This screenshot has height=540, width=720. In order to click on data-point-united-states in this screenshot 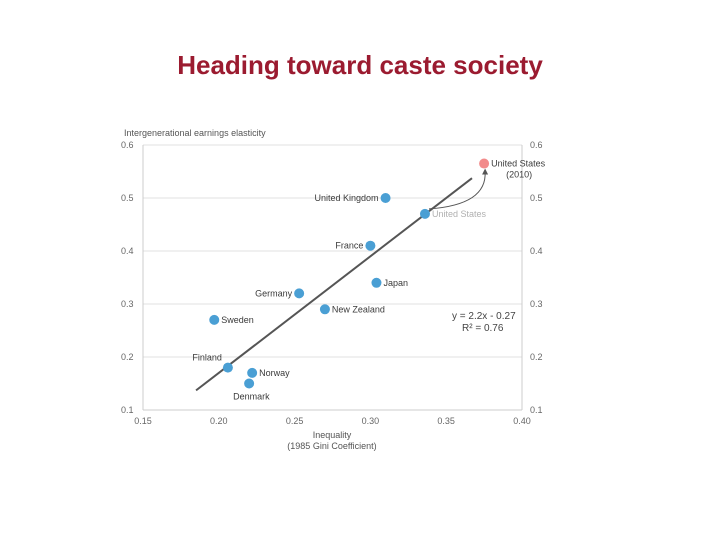, I will do `click(424, 213)`.